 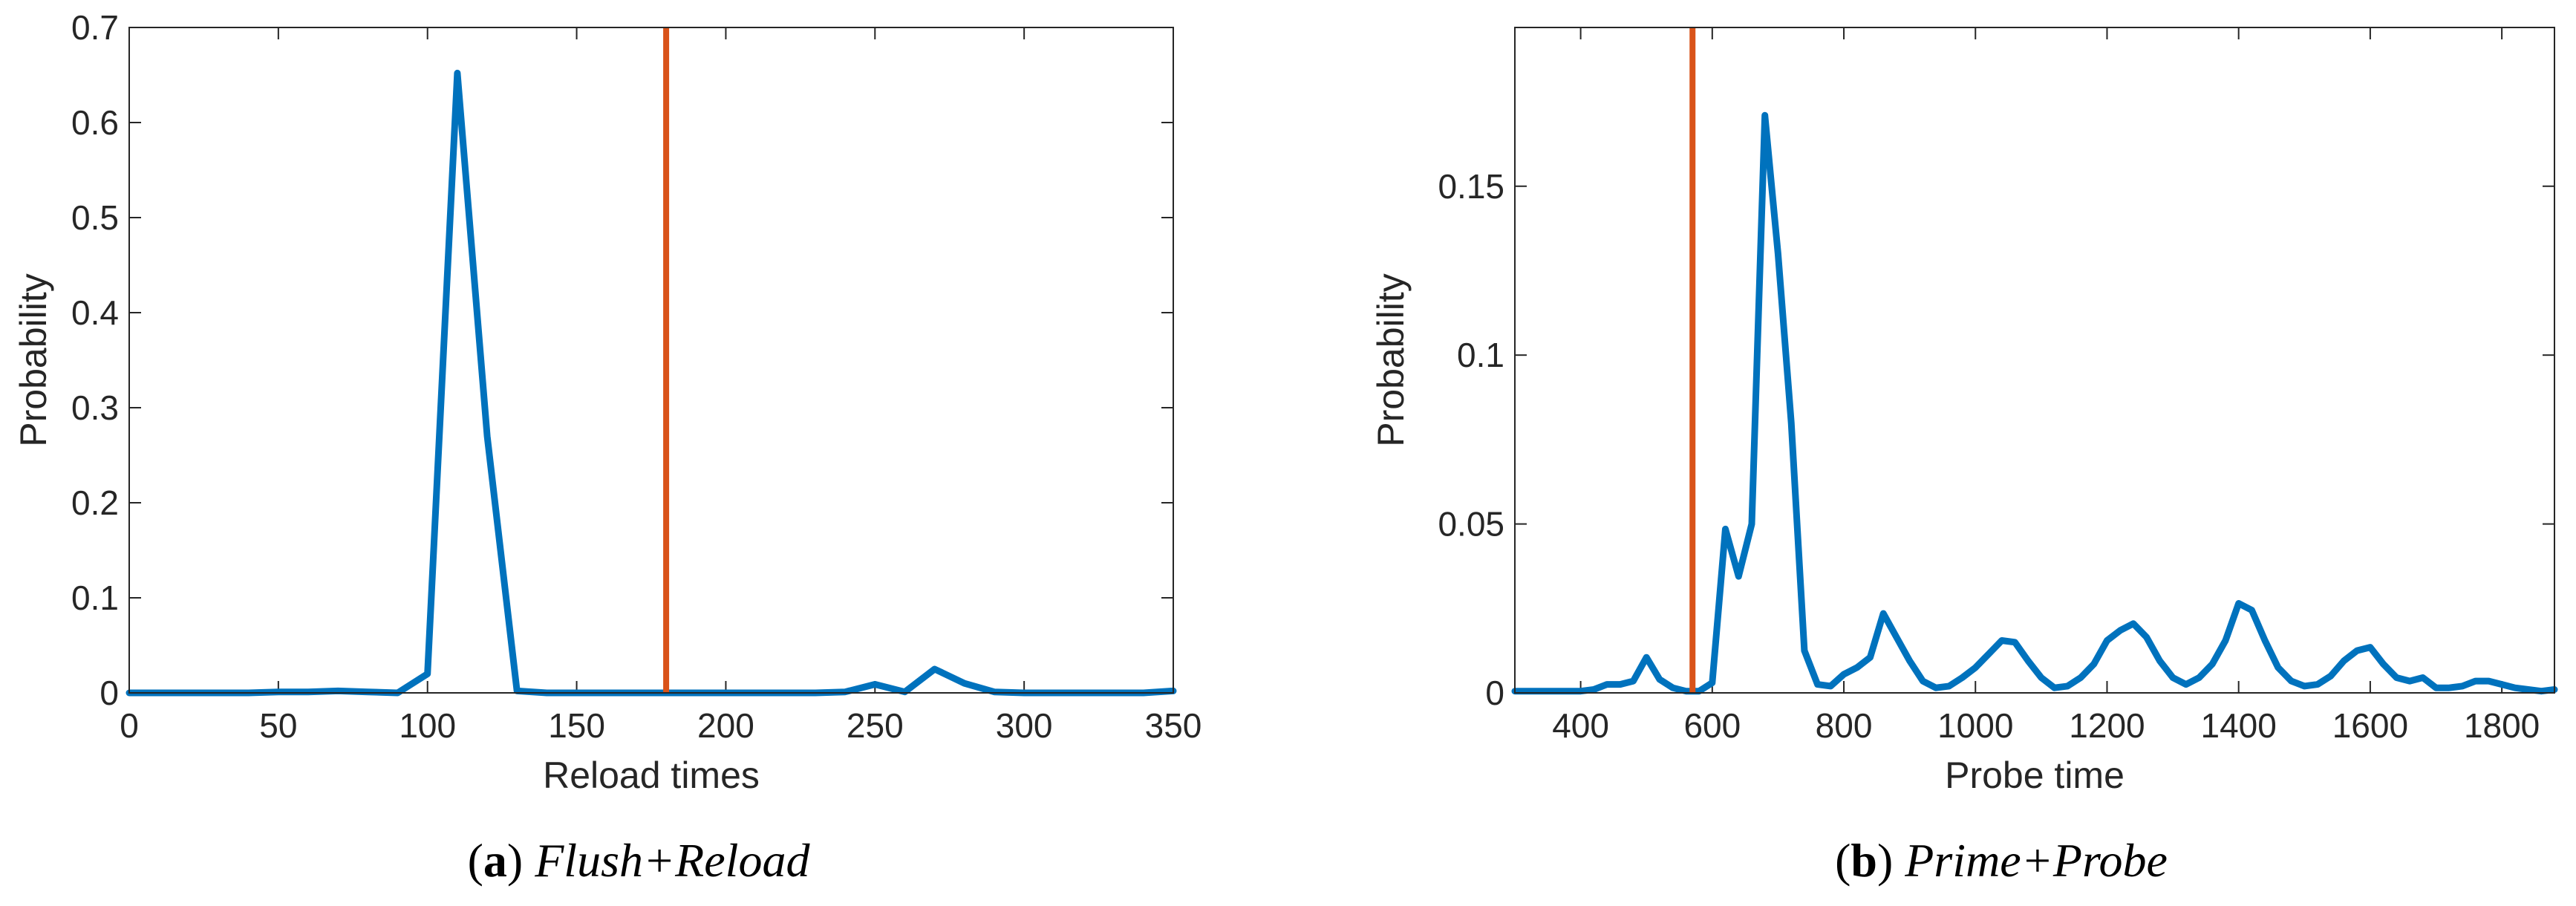 What do you see at coordinates (1024, 725) in the screenshot?
I see `x-tick-label: 300` at bounding box center [1024, 725].